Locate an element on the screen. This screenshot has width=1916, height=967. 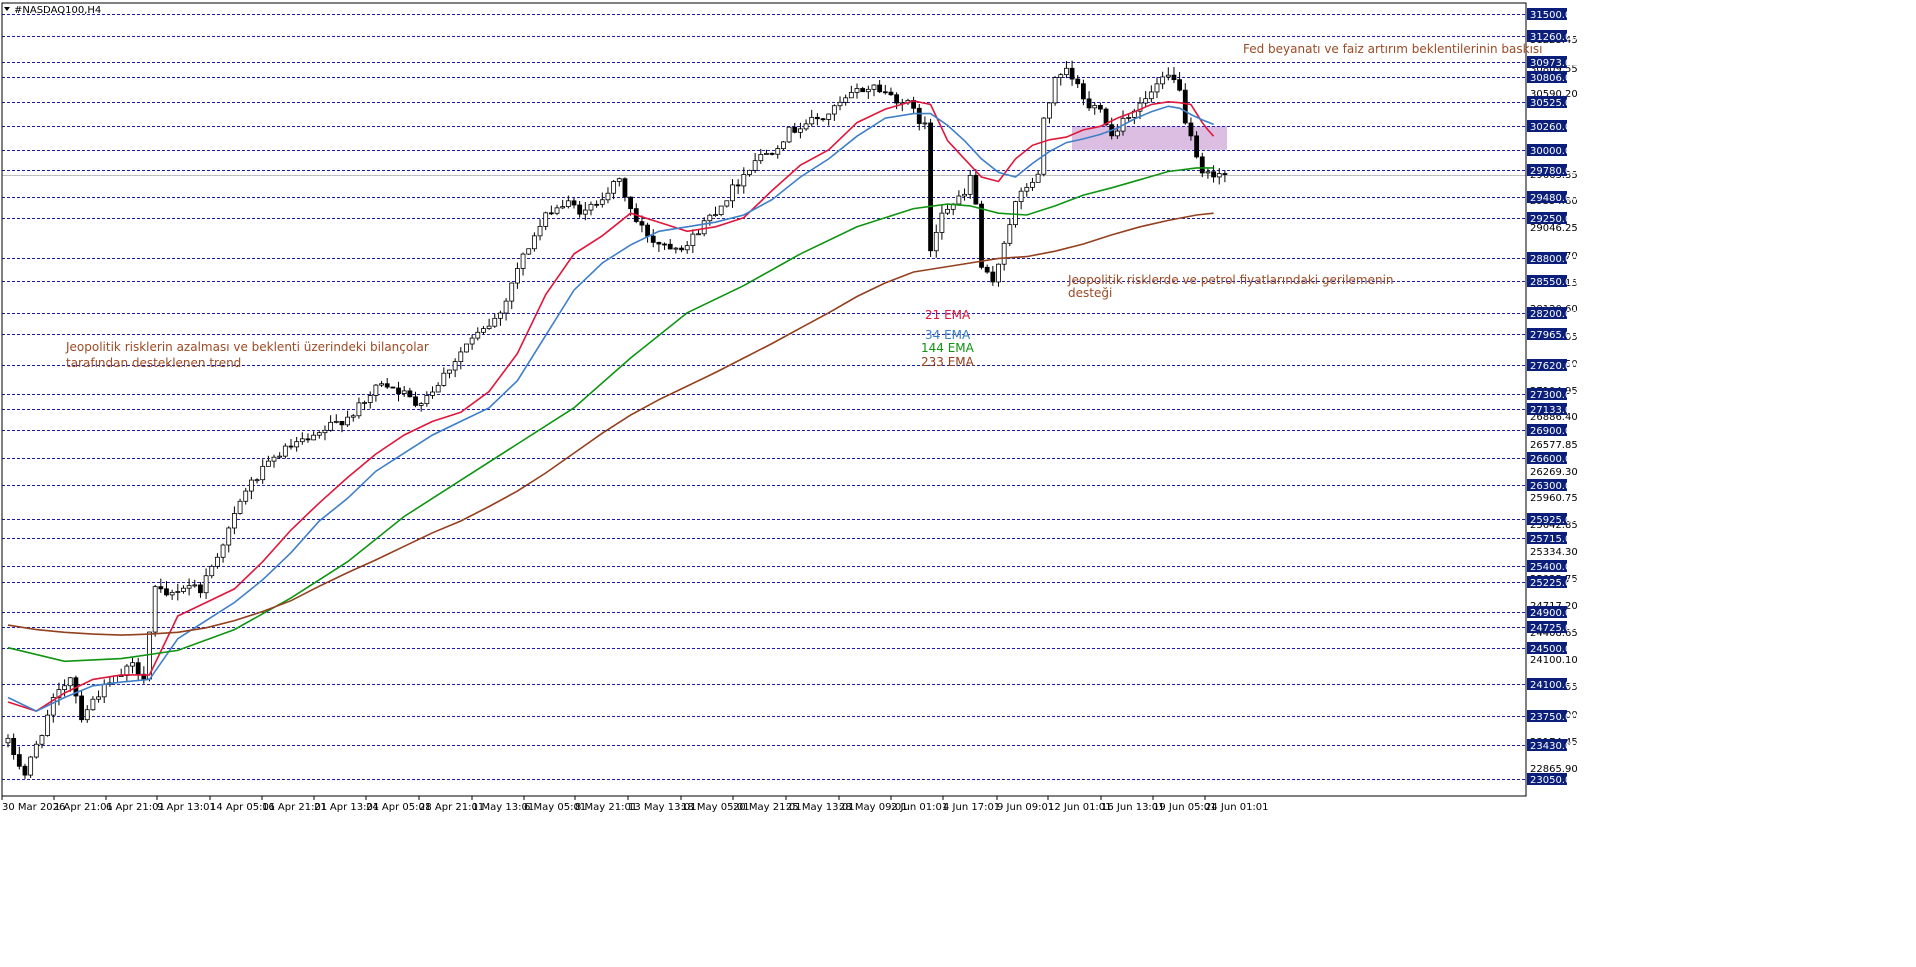
level-tag-label: 28800.00 is located at coordinates (1554, 259).